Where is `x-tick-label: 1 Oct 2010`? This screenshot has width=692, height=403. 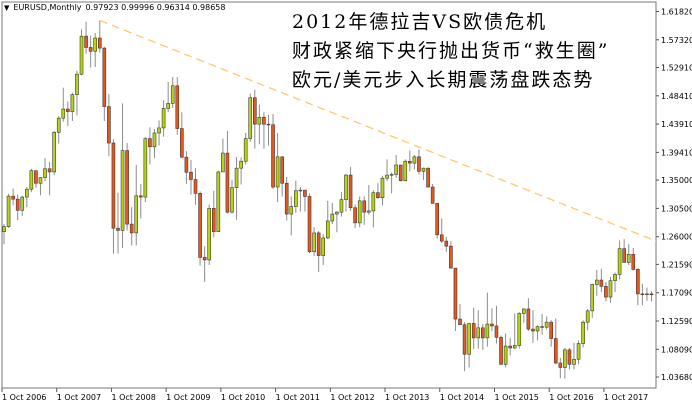 x-tick-label: 1 Oct 2010 is located at coordinates (243, 397).